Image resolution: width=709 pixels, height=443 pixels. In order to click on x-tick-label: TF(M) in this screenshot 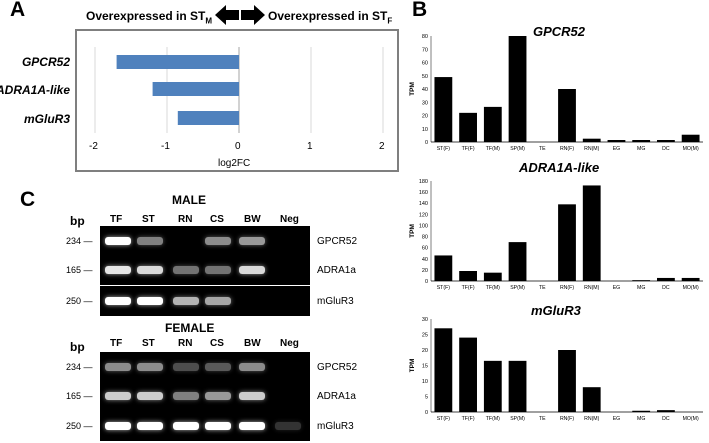, I will do `click(493, 149)`.